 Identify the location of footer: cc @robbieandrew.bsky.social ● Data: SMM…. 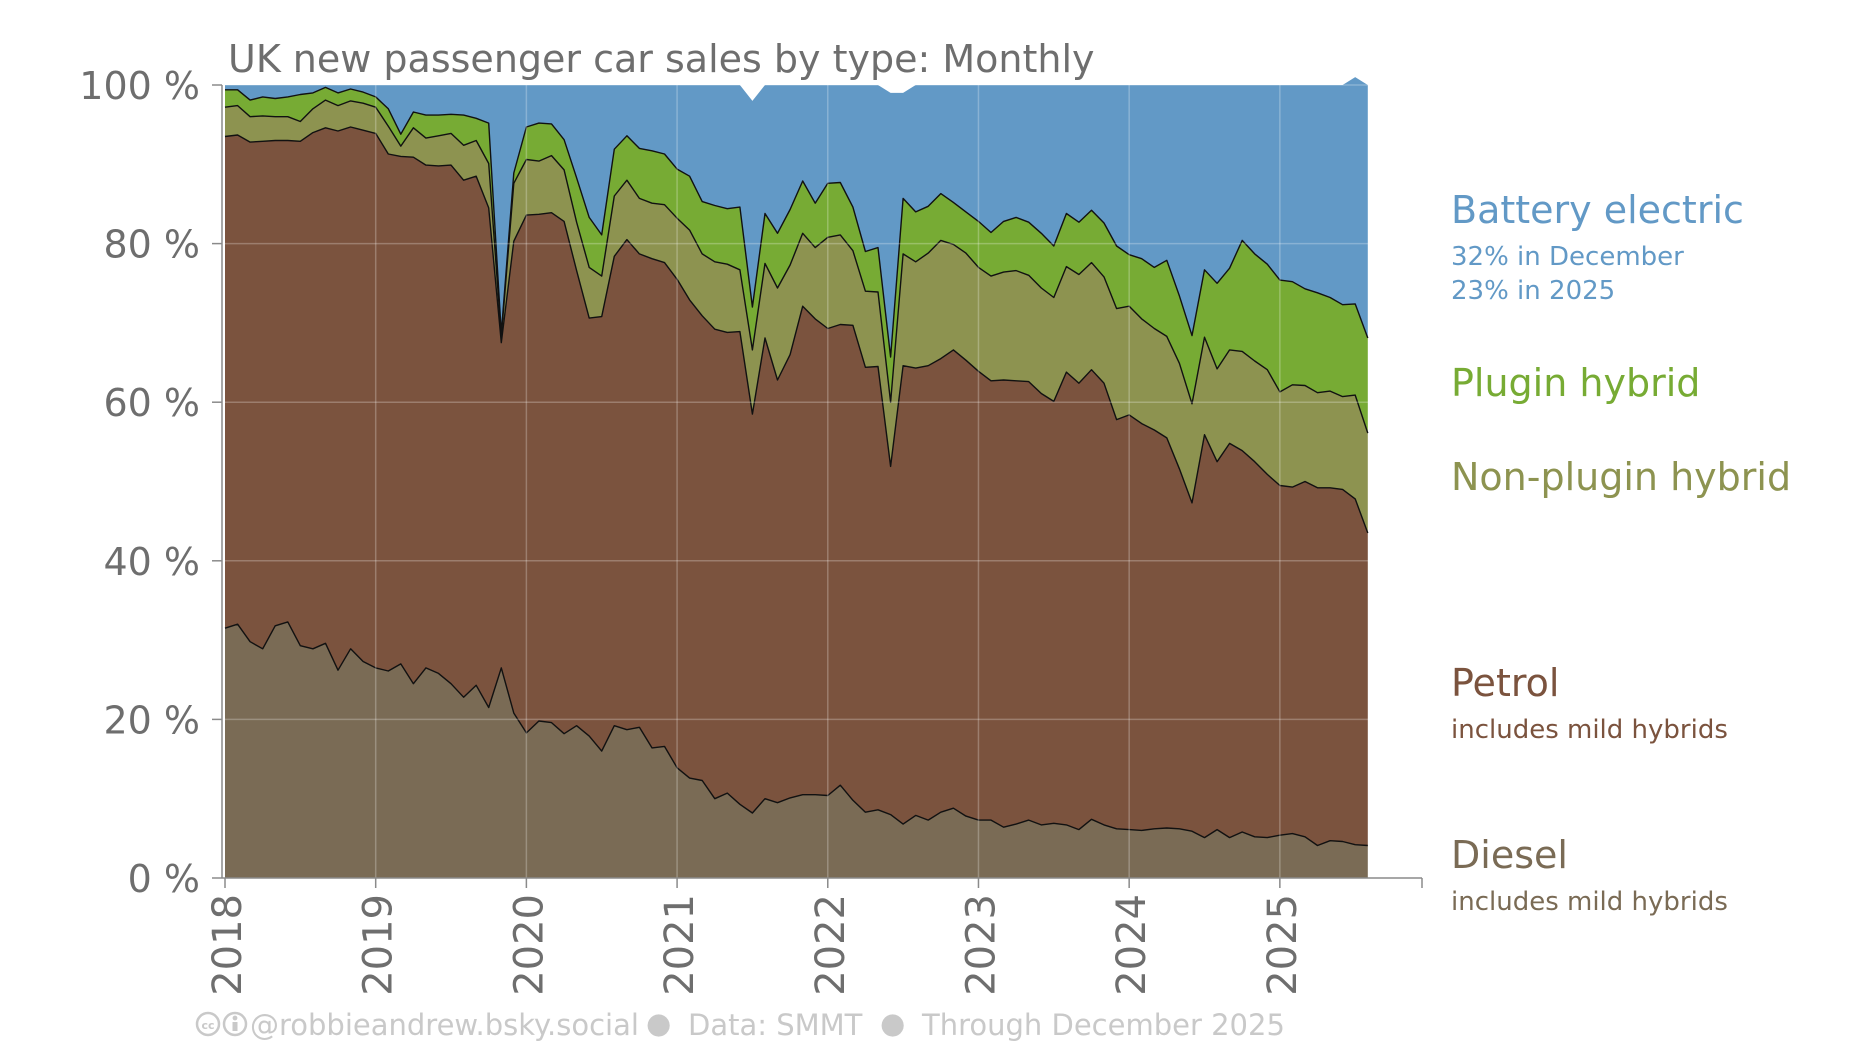
(740, 1023).